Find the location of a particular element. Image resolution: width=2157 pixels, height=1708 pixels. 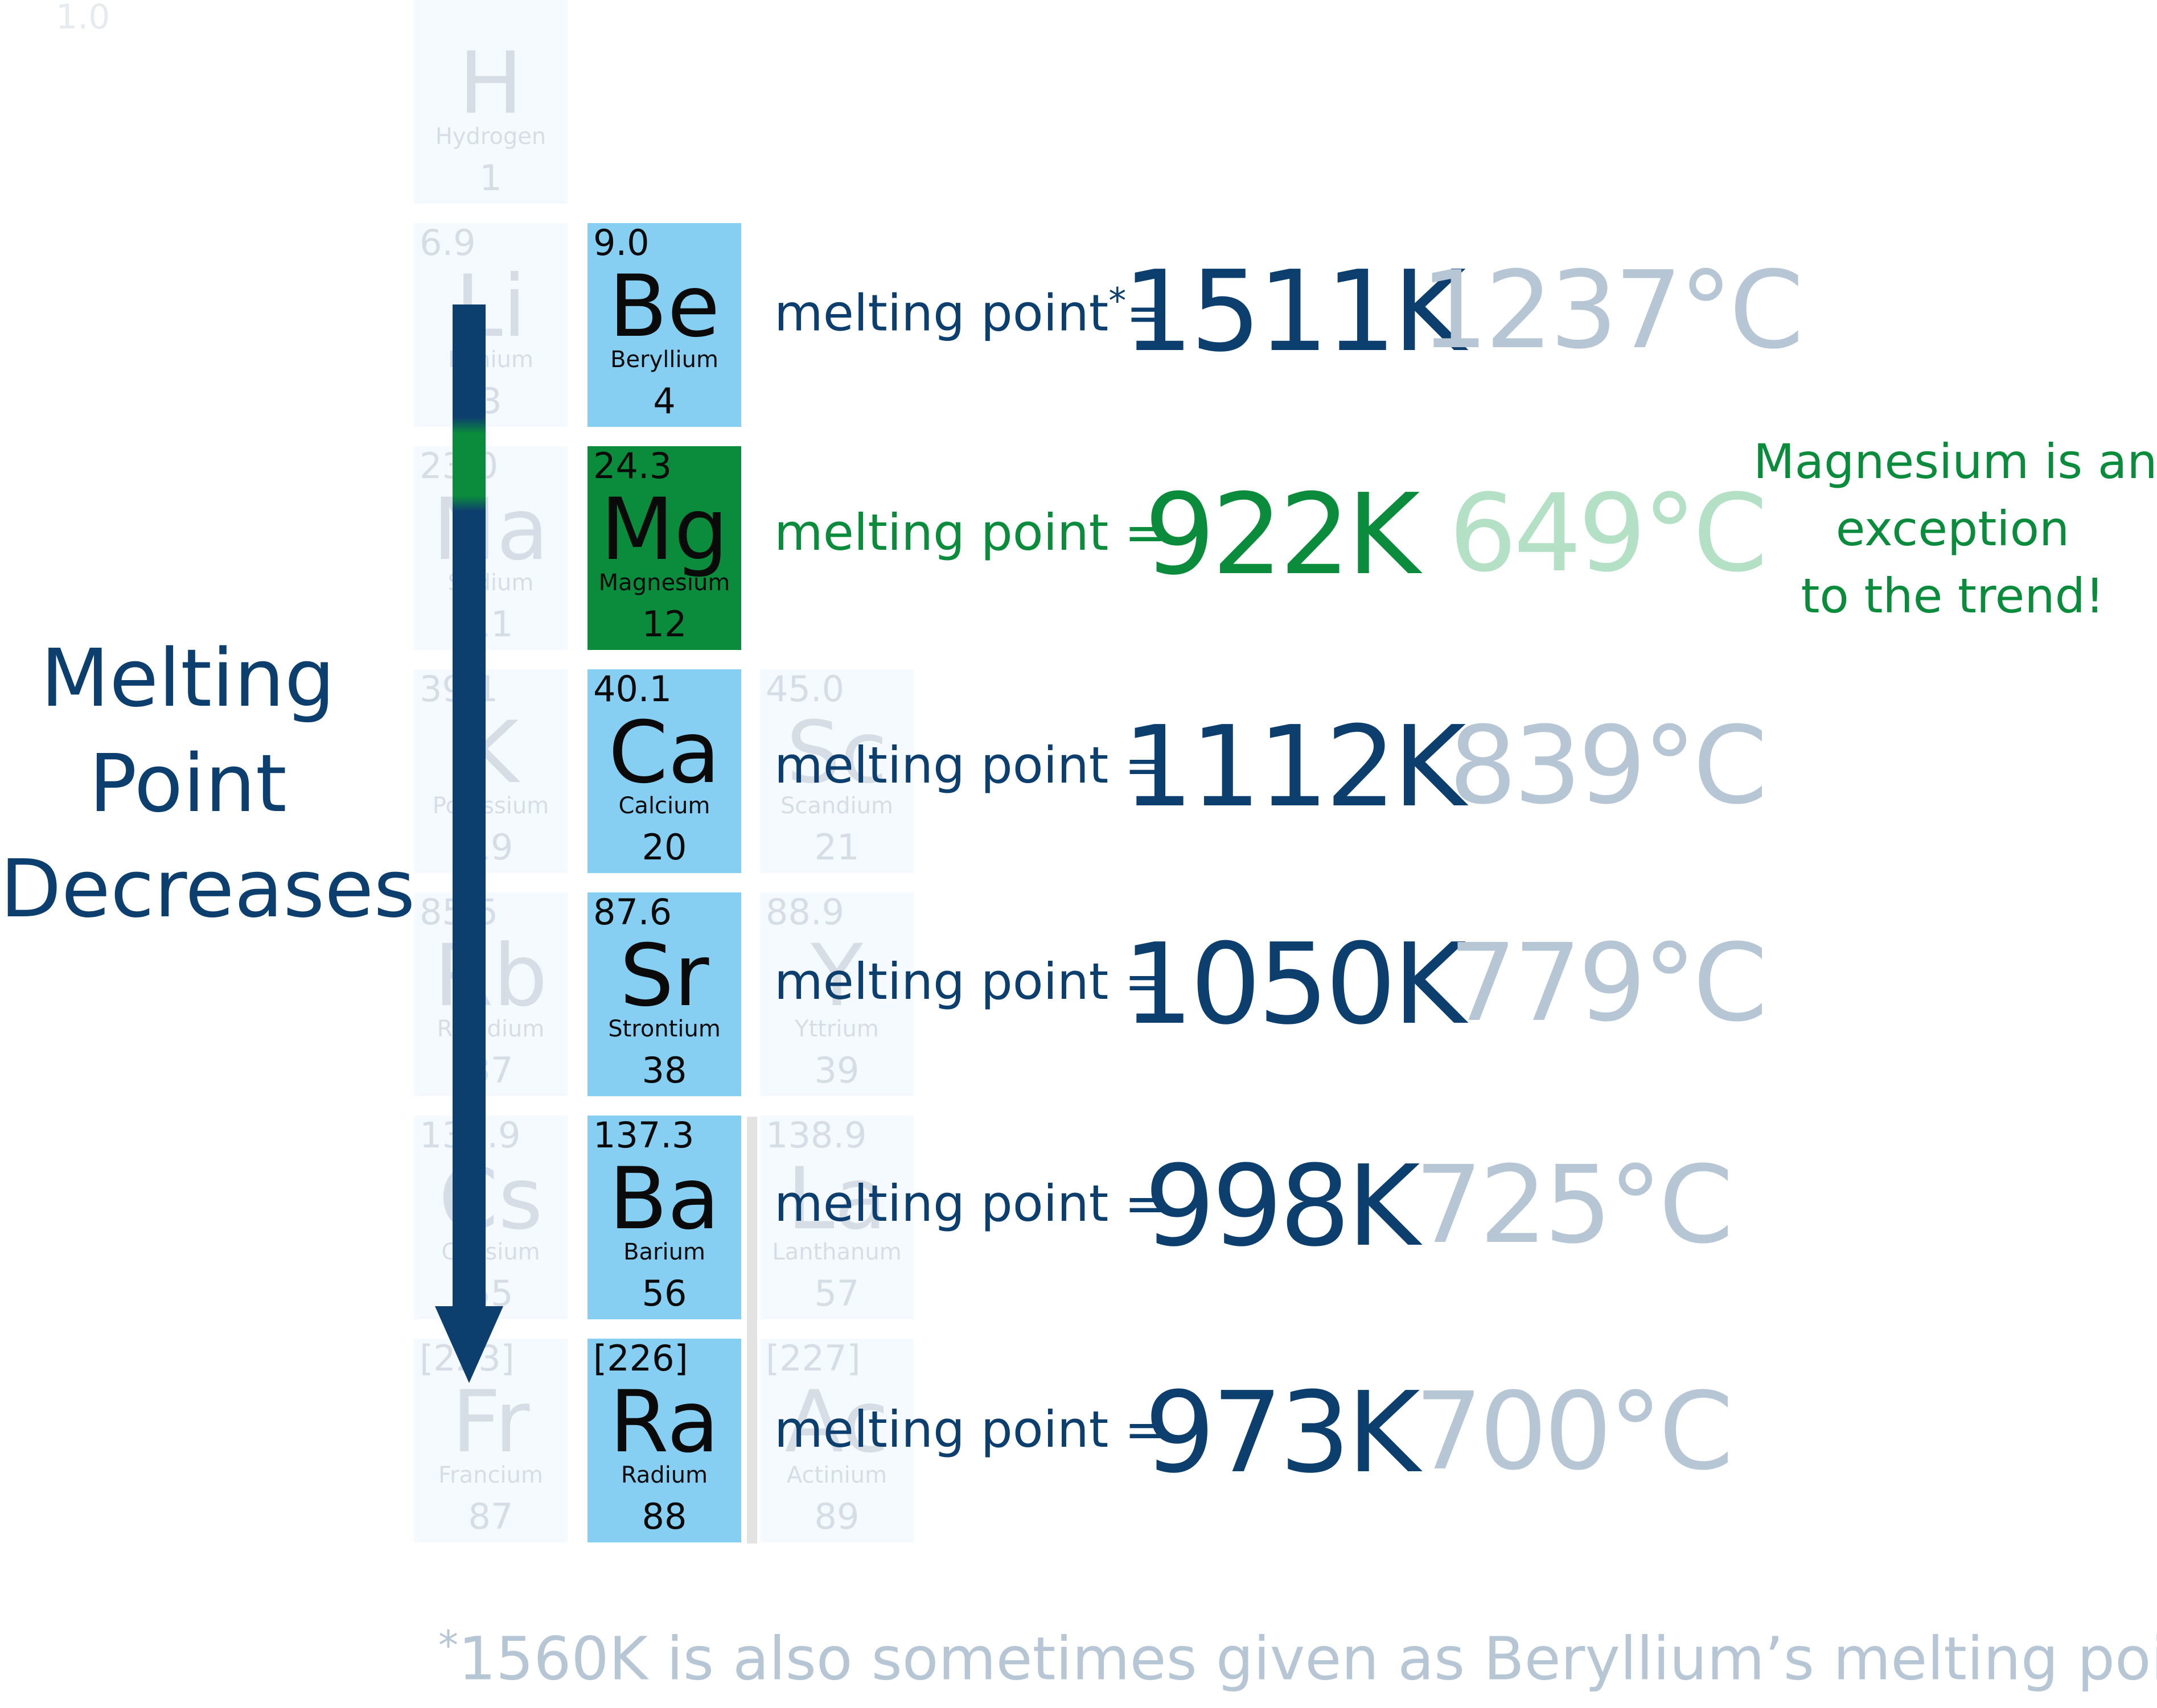

tile-mass: 138.9 is located at coordinates (816, 1135).